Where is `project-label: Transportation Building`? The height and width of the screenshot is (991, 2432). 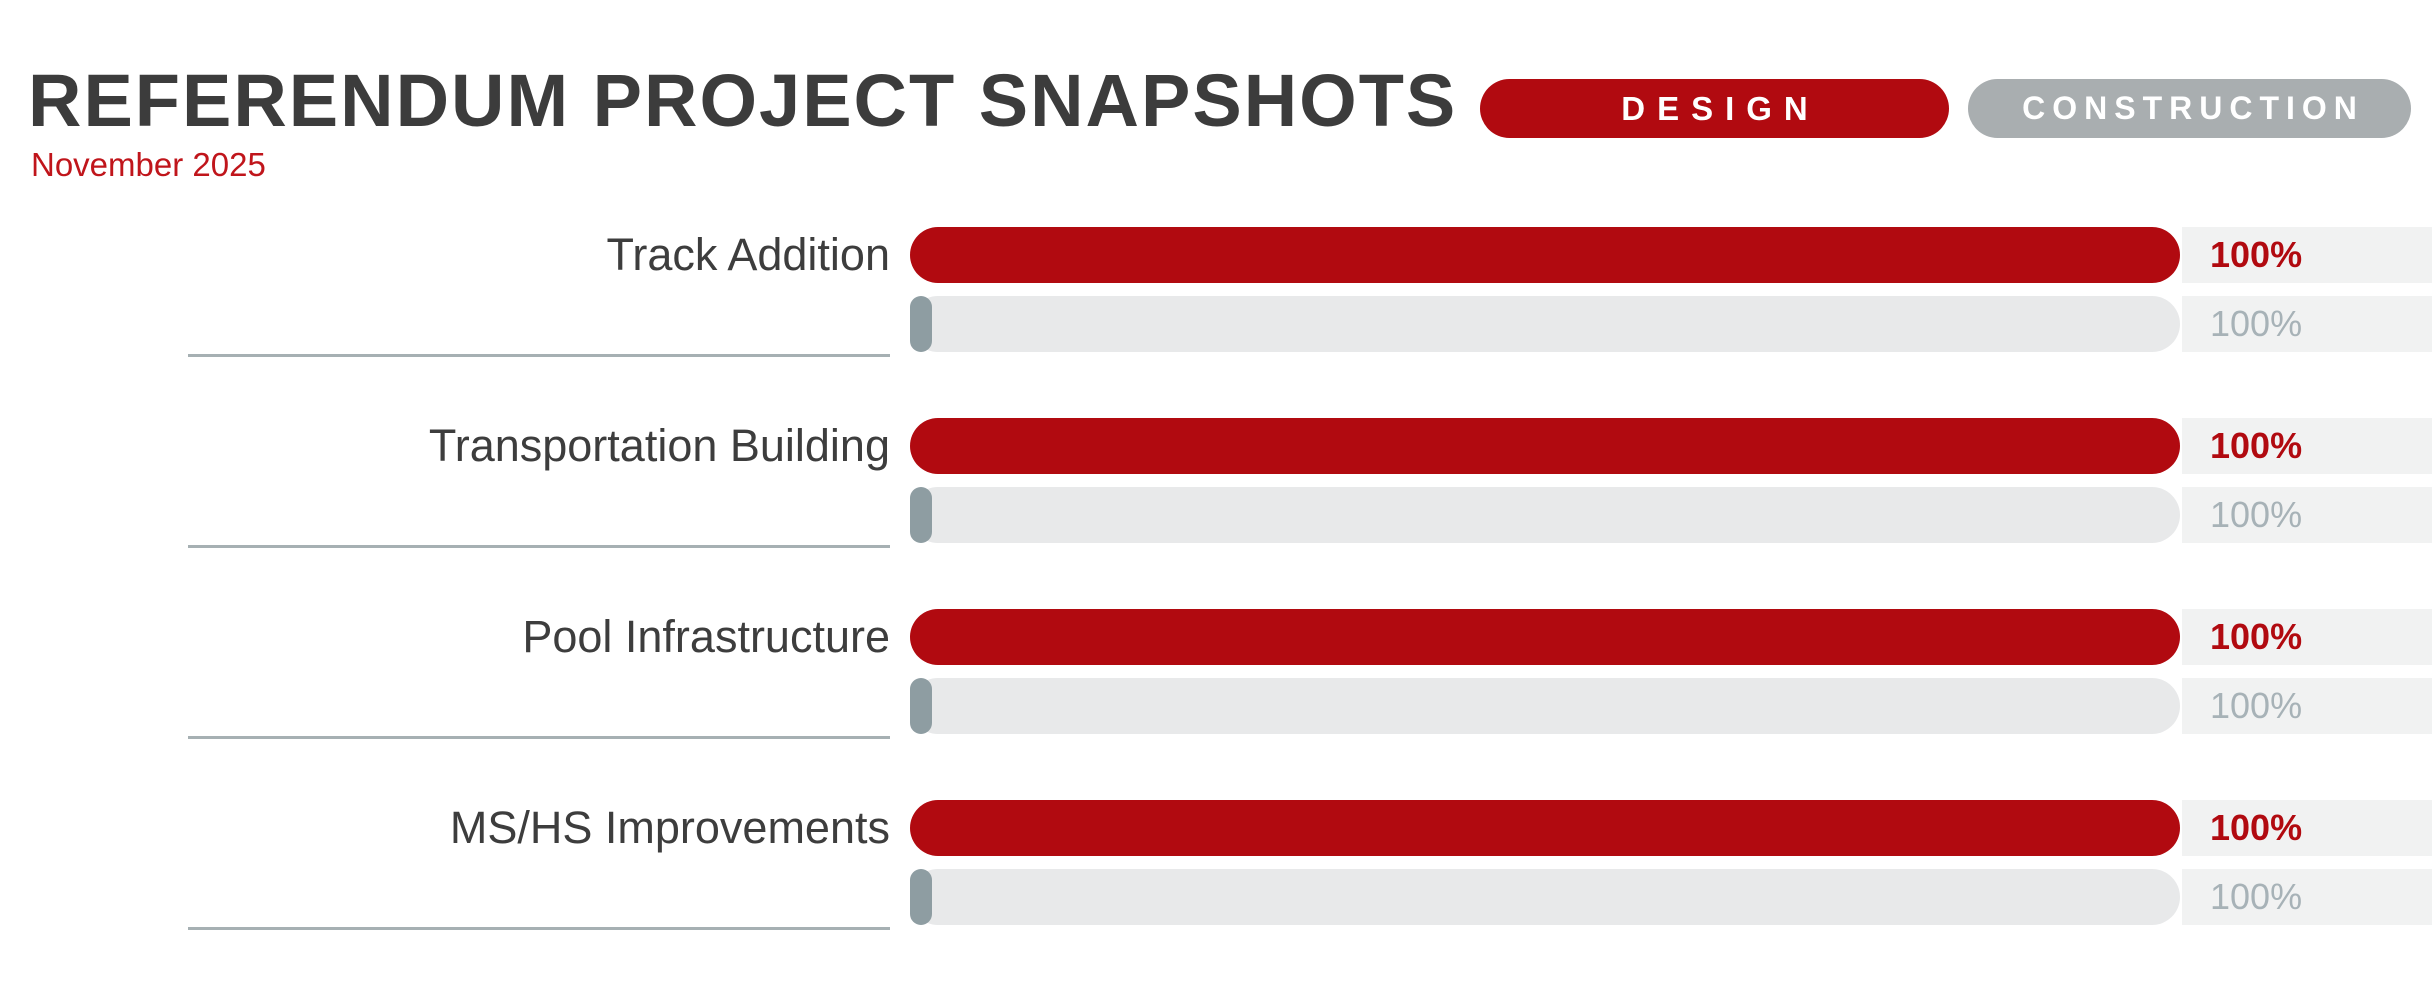 project-label: Transportation Building is located at coordinates (659, 445).